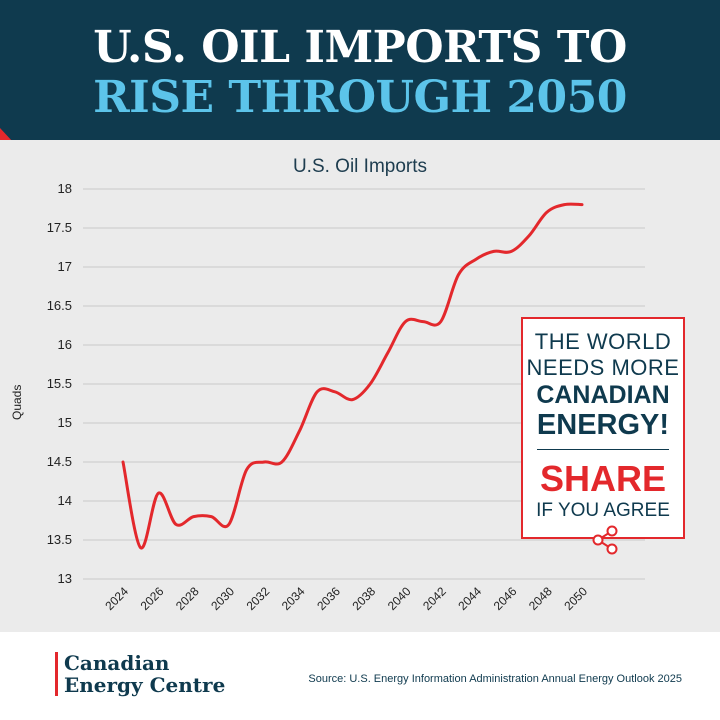 The height and width of the screenshot is (720, 720). I want to click on logo-accent-bar, so click(56, 674).